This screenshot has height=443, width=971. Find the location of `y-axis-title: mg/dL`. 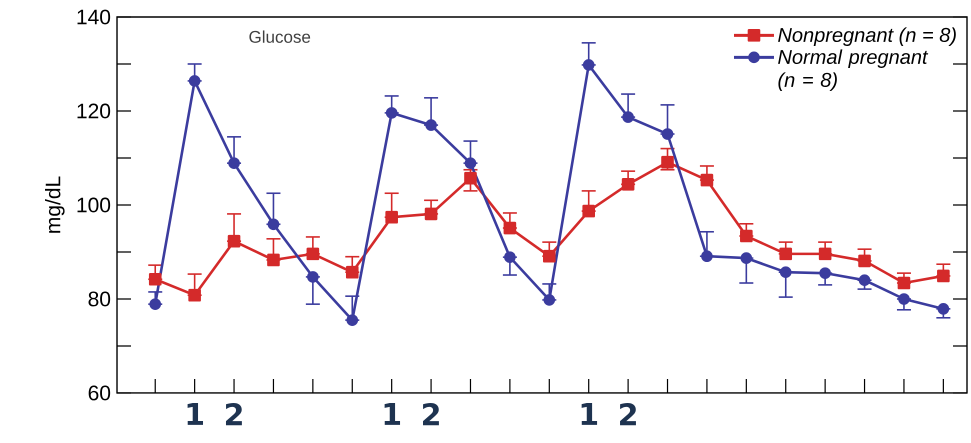

y-axis-title: mg/dL is located at coordinates (55, 204).